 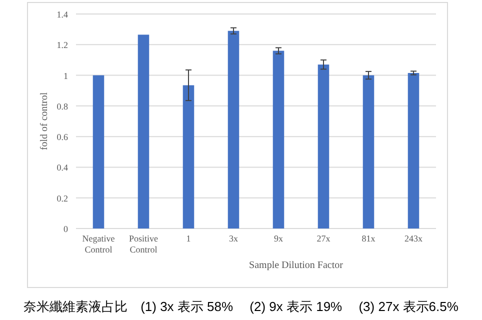 What do you see at coordinates (66, 75) in the screenshot?
I see `y-tick-label: 1` at bounding box center [66, 75].